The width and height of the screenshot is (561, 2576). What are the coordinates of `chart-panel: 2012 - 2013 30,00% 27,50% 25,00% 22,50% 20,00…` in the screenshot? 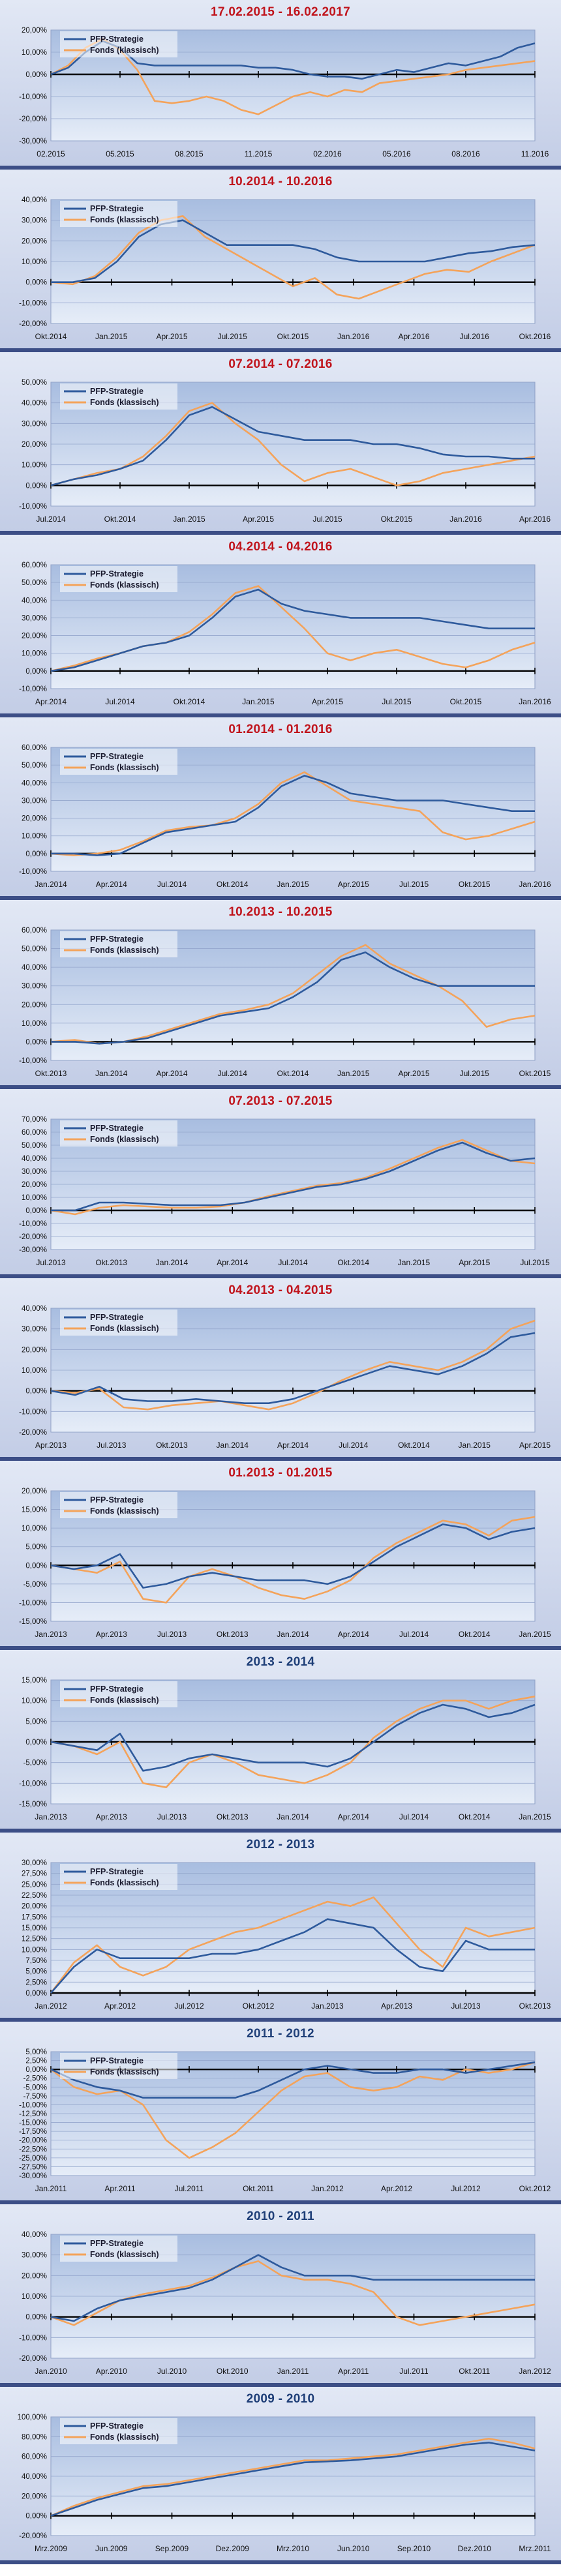 It's located at (280, 1927).